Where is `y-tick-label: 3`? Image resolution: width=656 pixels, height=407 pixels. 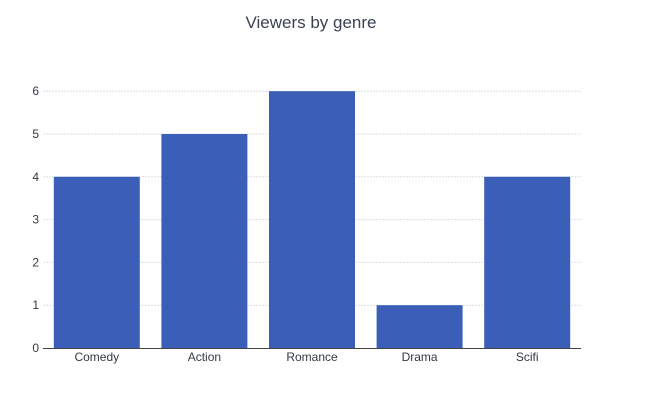 y-tick-label: 3 is located at coordinates (35, 220).